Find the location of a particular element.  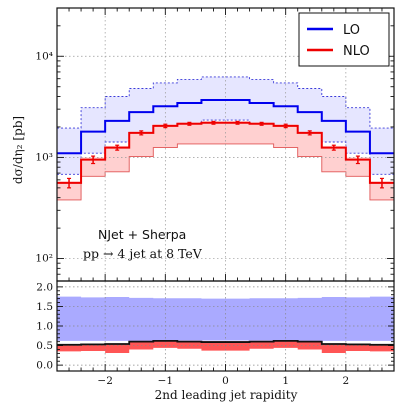

y-tick-label: 10⁴ is located at coordinates (44, 56).